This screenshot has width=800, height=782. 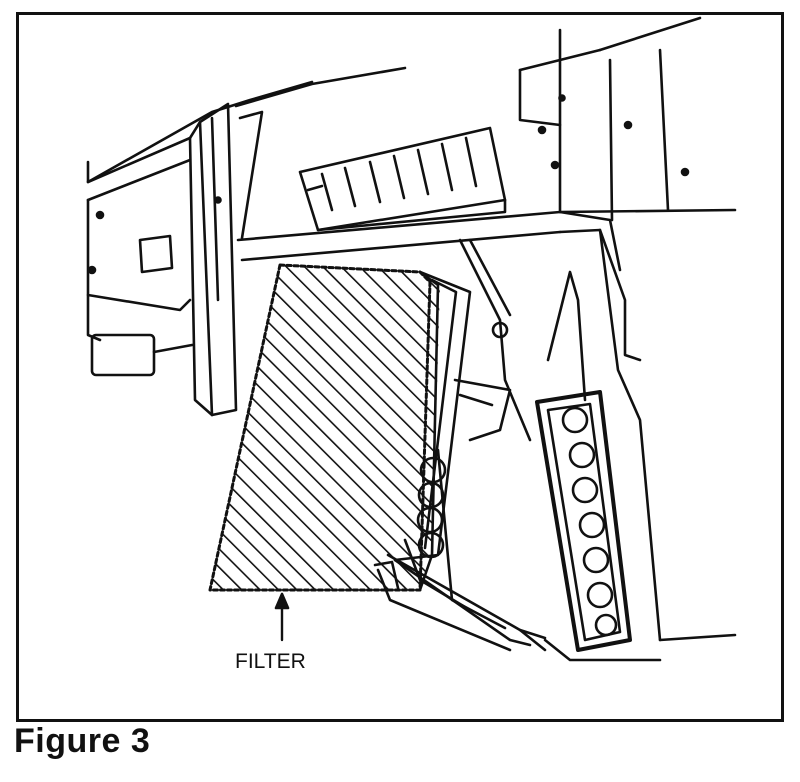 What do you see at coordinates (495, 340) in the screenshot?
I see `refrigerant-line` at bounding box center [495, 340].